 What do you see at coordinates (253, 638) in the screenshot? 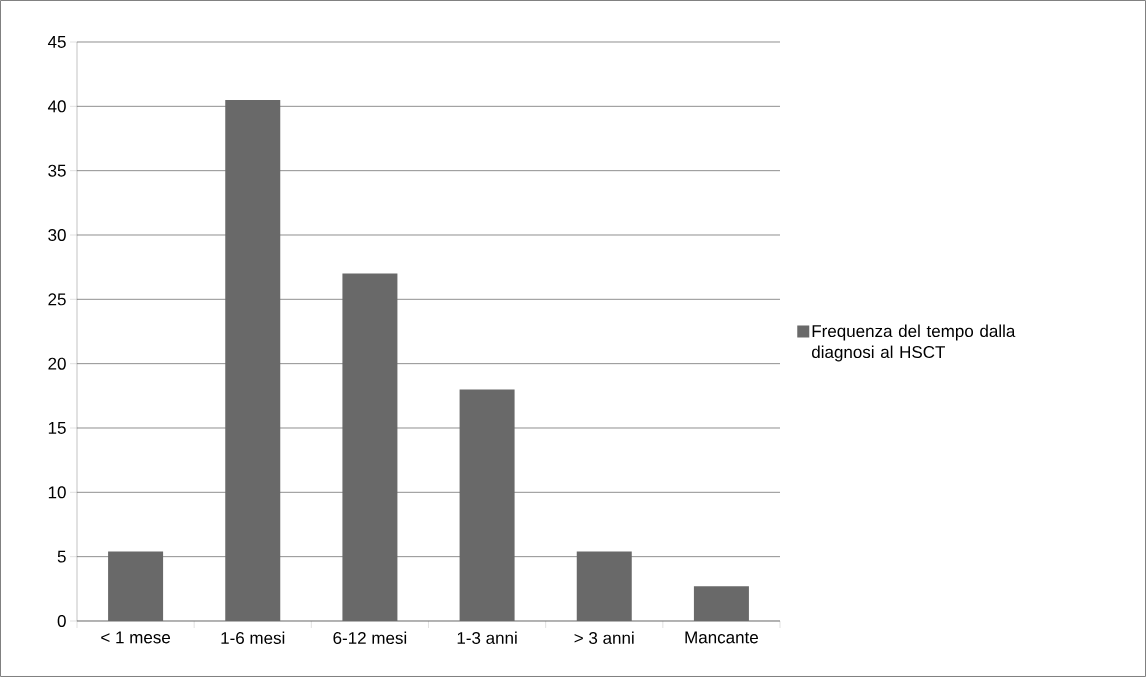
I see `x-tick-label: 1-6 mesi` at bounding box center [253, 638].